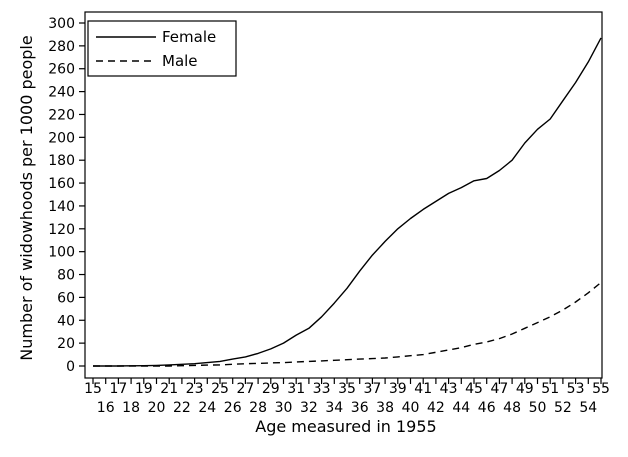  What do you see at coordinates (411, 408) in the screenshot?
I see `x-tick-label: 40` at bounding box center [411, 408].